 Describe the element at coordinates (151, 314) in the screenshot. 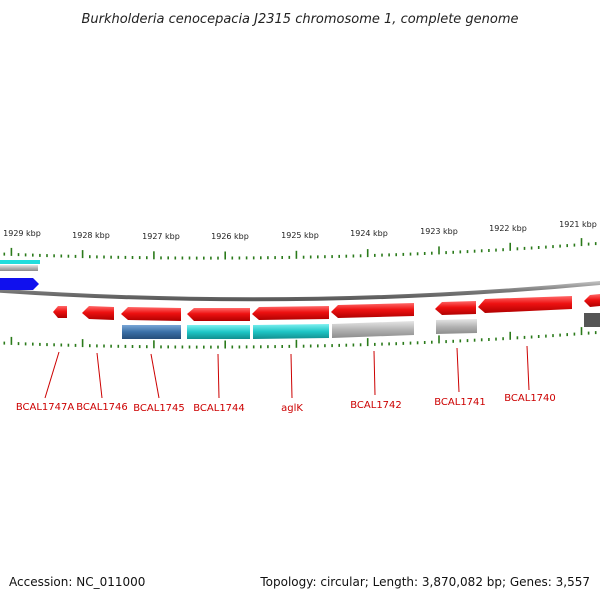

I see `gene-arrow-bcal1745` at that location.